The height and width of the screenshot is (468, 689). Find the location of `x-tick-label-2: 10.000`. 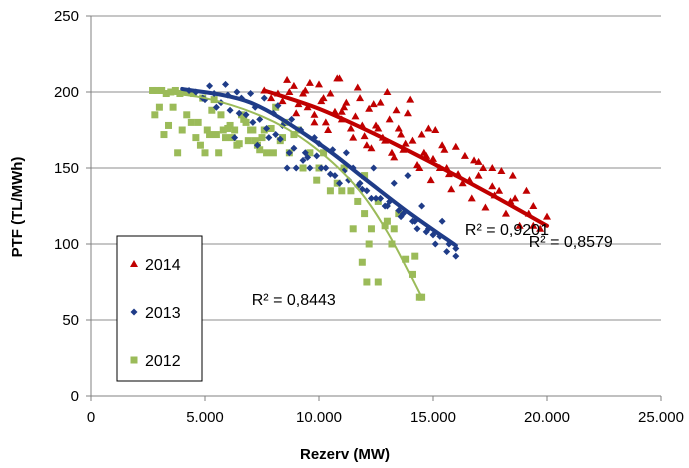

x-tick-label-2: 10.000 is located at coordinates (319, 417).